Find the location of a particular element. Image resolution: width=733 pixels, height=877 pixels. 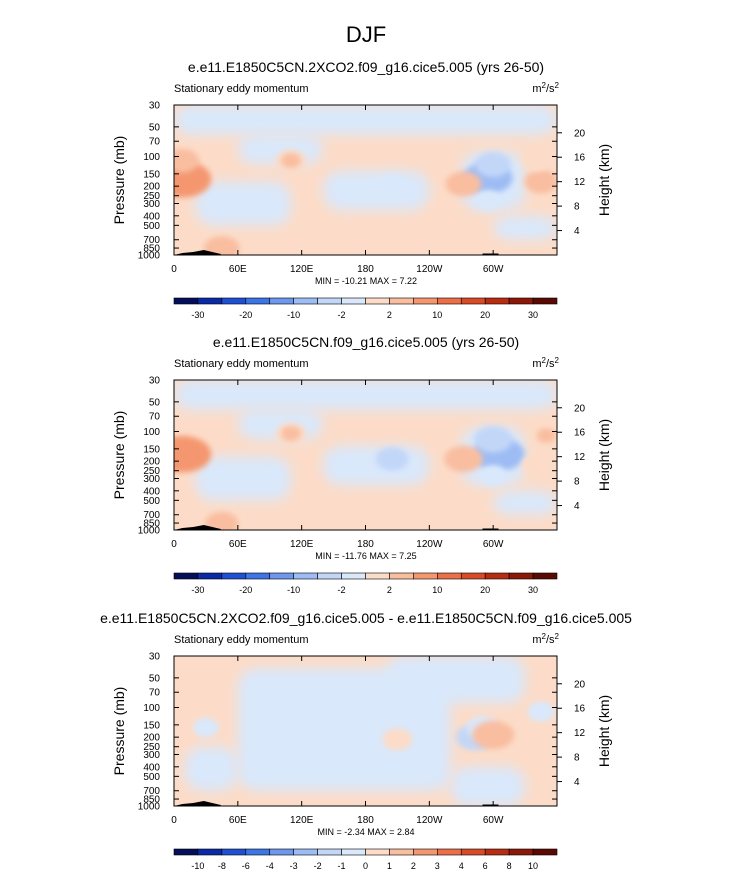

colorbar-label: -3 is located at coordinates (294, 866).